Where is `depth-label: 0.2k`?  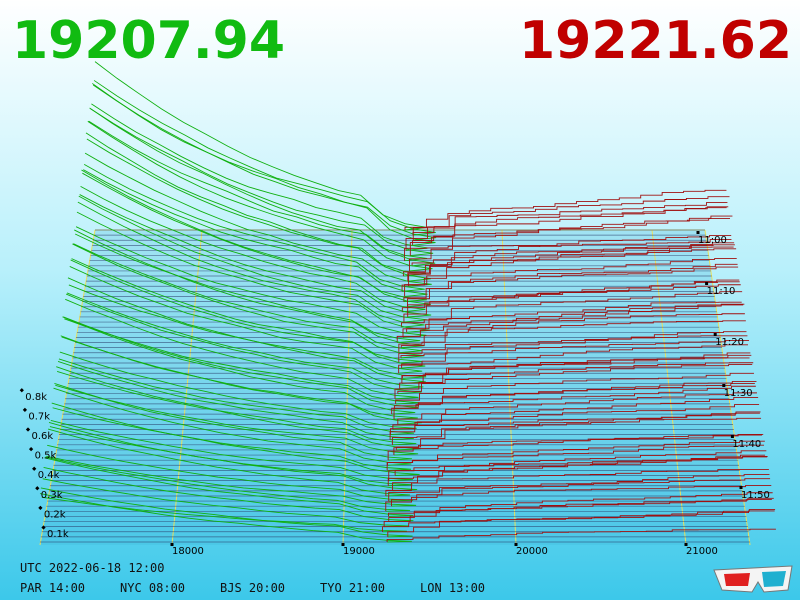
depth-label: 0.2k is located at coordinates (55, 514).